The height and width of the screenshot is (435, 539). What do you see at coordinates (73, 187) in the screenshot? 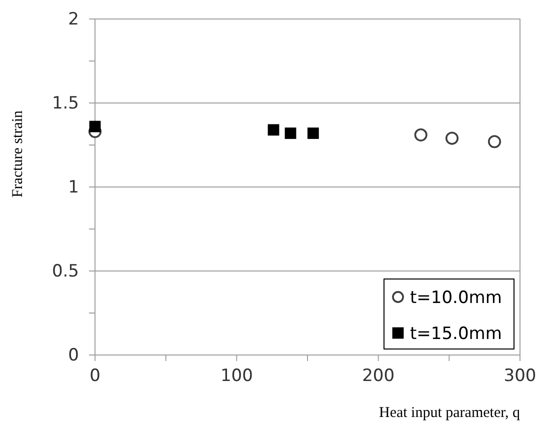
I see `y-tick-label: 1` at bounding box center [73, 187].